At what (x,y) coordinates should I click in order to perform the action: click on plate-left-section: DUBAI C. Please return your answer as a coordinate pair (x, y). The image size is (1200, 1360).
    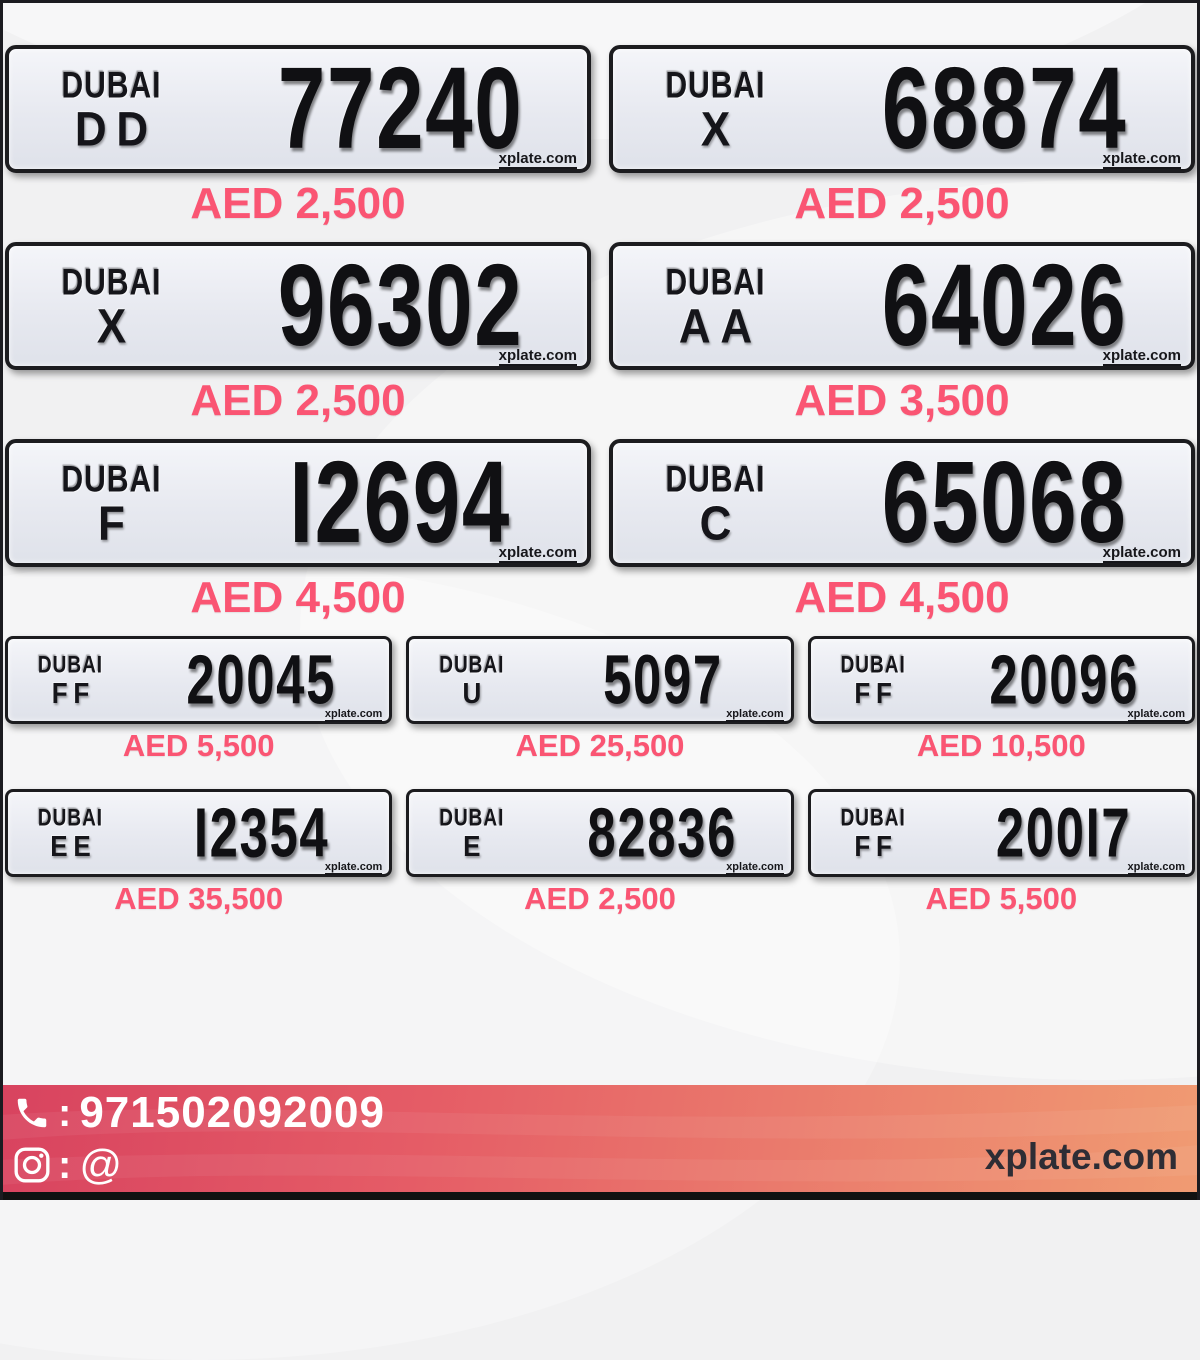
    Looking at the image, I should click on (715, 504).